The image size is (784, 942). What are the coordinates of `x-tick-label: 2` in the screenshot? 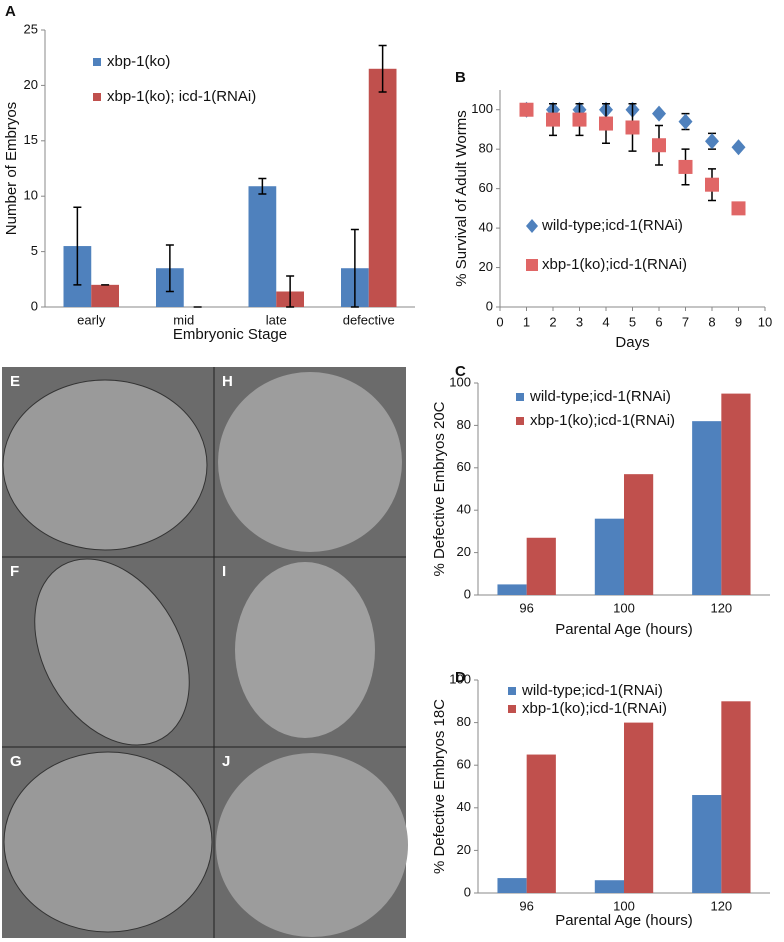 It's located at (552, 321).